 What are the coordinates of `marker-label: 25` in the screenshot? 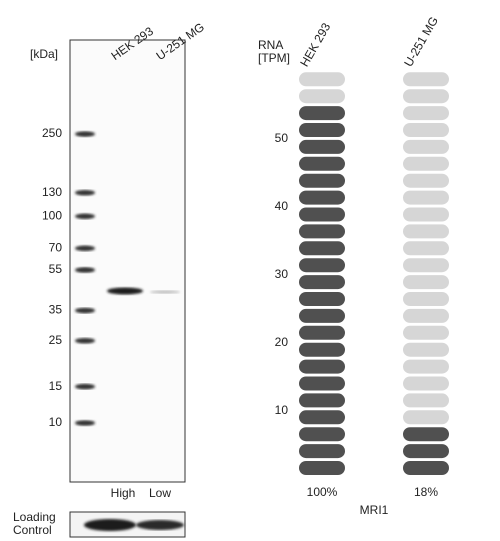 It's located at (56, 340).